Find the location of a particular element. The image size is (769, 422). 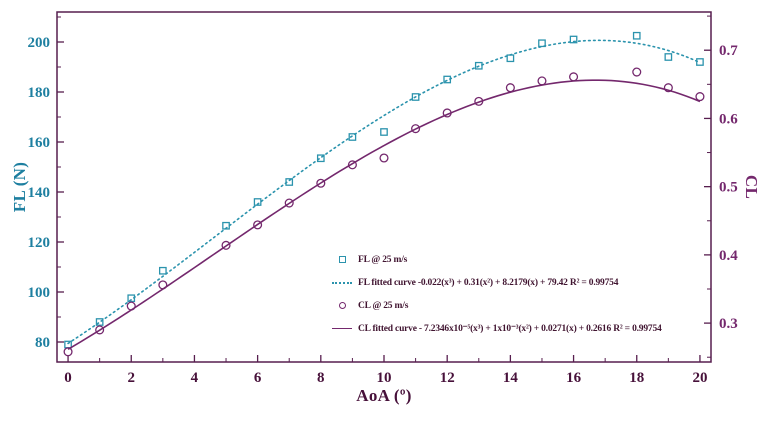

circle-legend-swatch is located at coordinates (342, 305).